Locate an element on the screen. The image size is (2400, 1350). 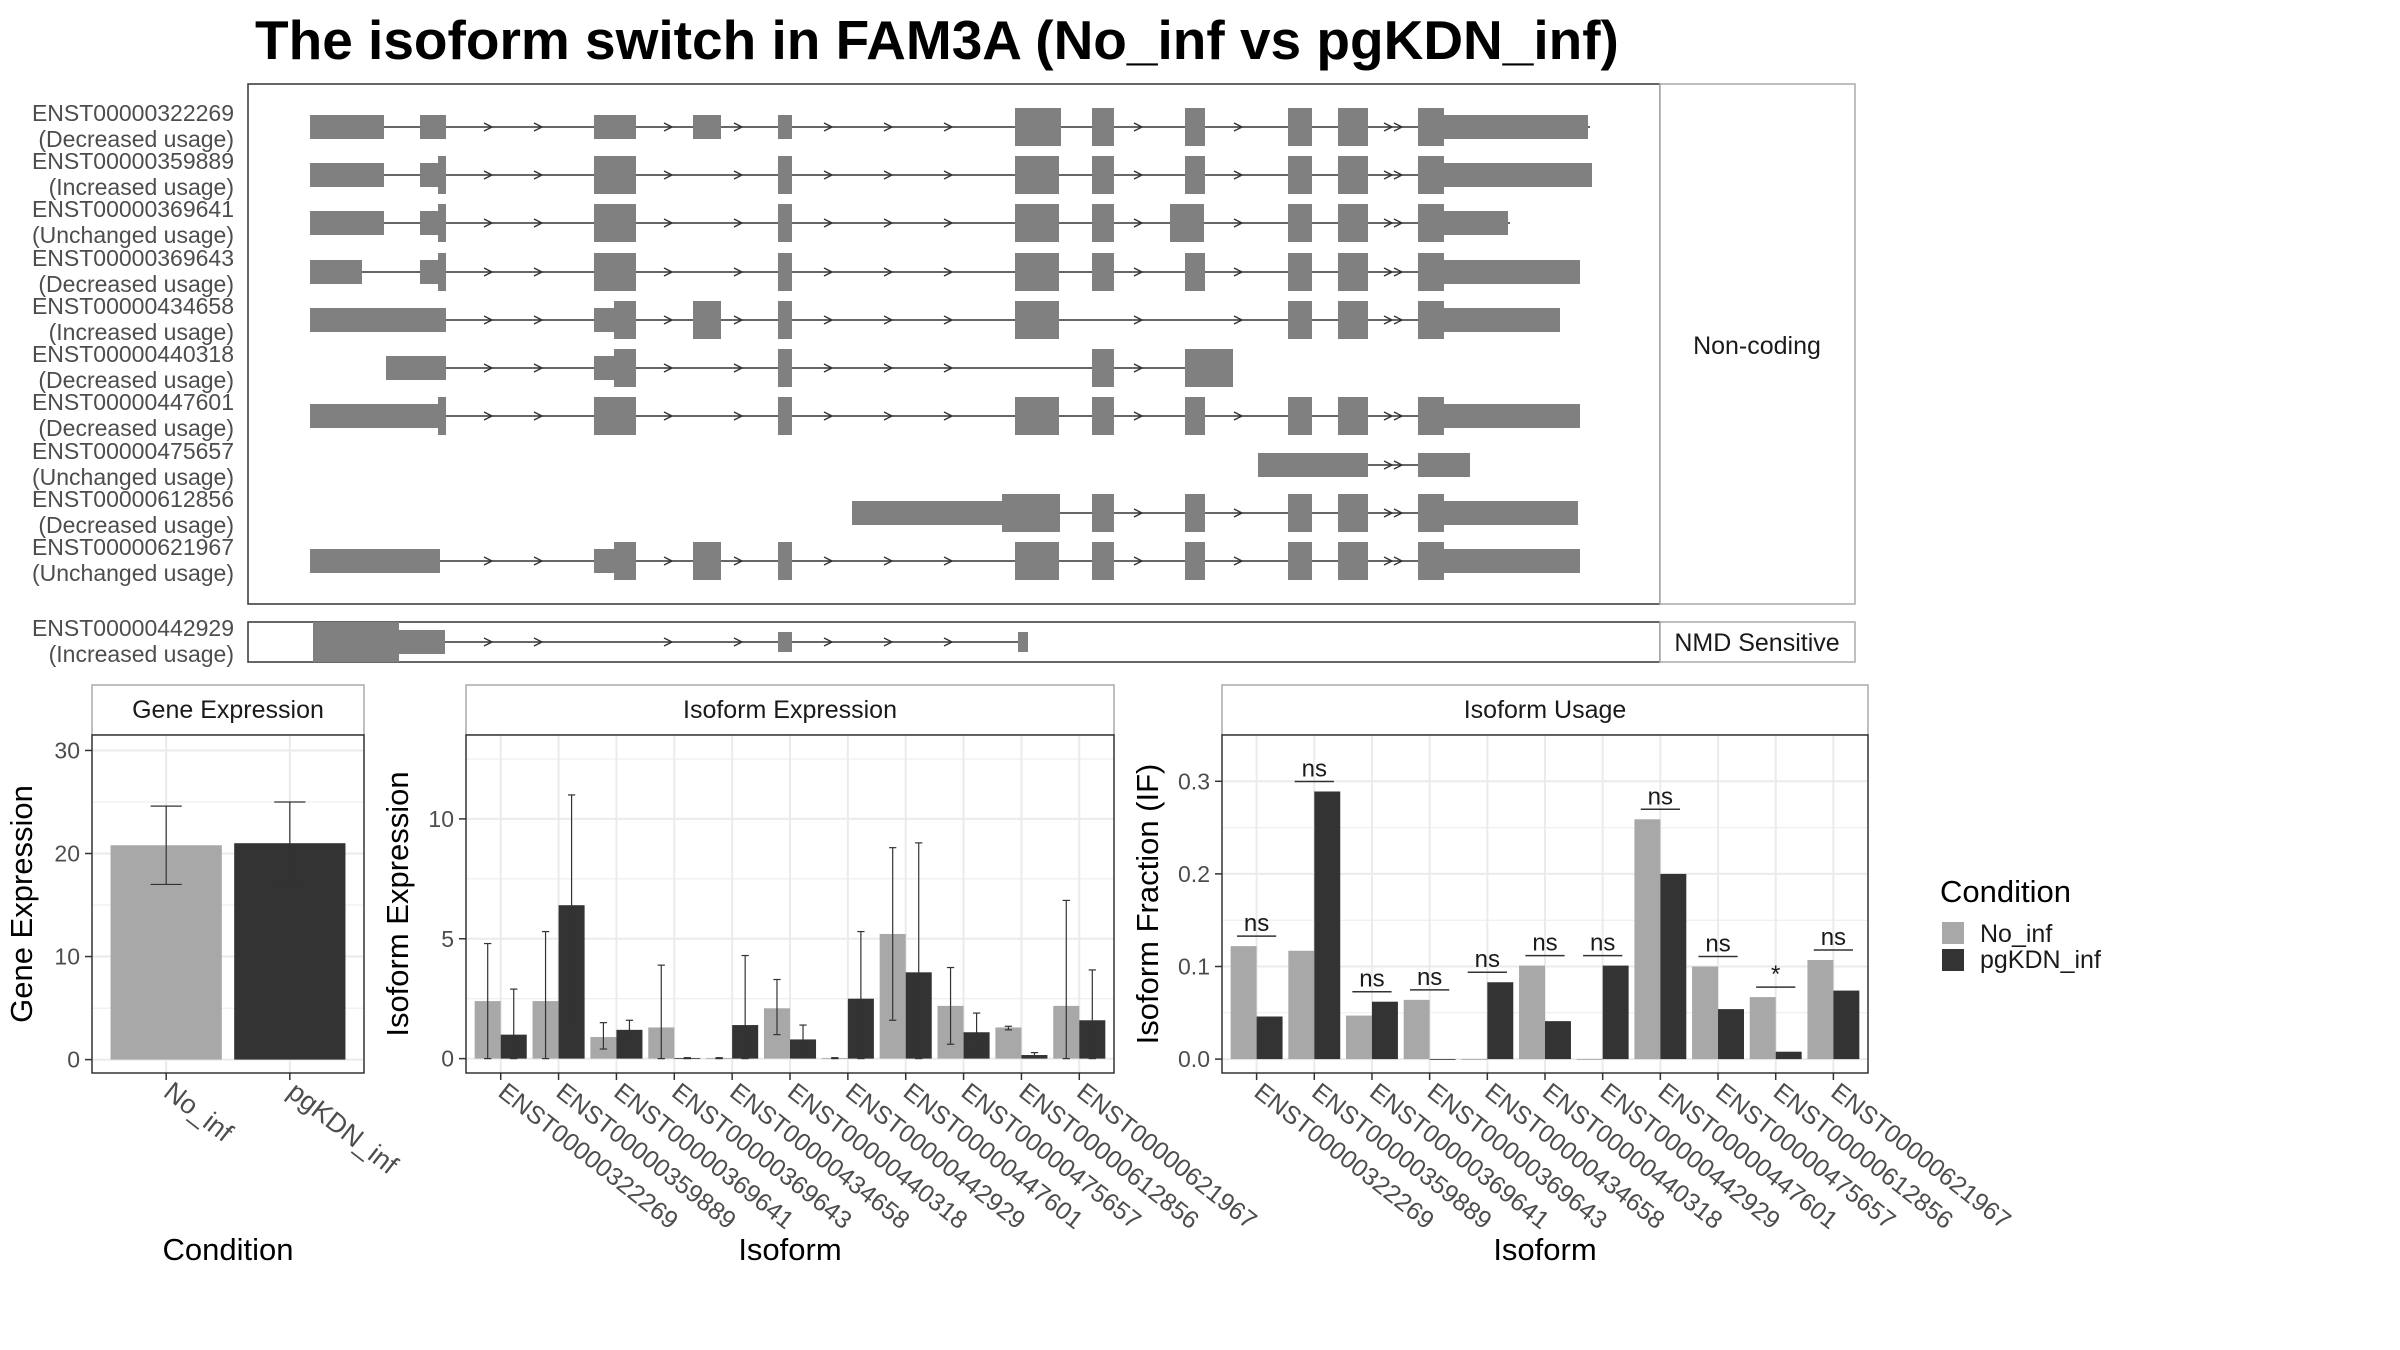
legend-swatch-no-inf is located at coordinates (1953, 933).